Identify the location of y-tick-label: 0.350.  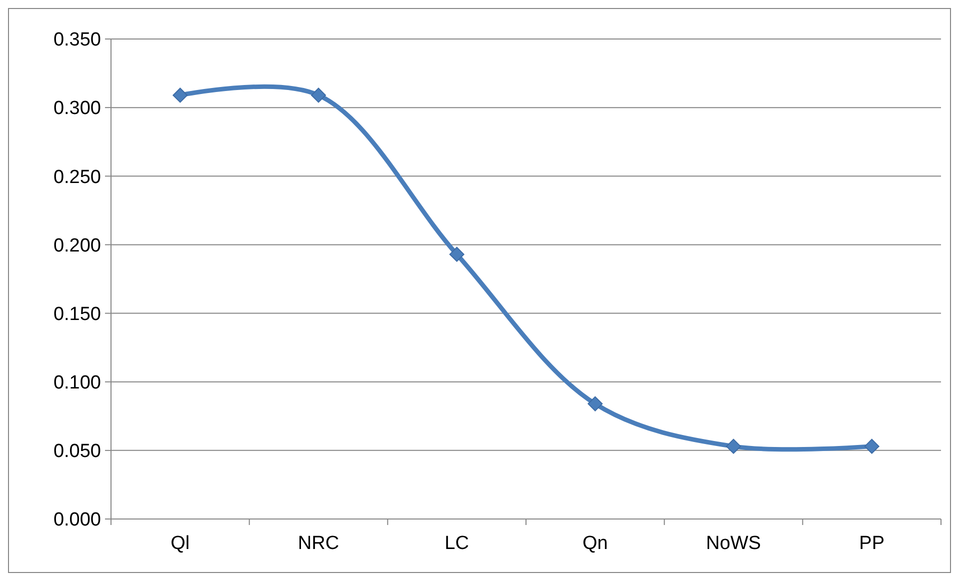
(77, 40).